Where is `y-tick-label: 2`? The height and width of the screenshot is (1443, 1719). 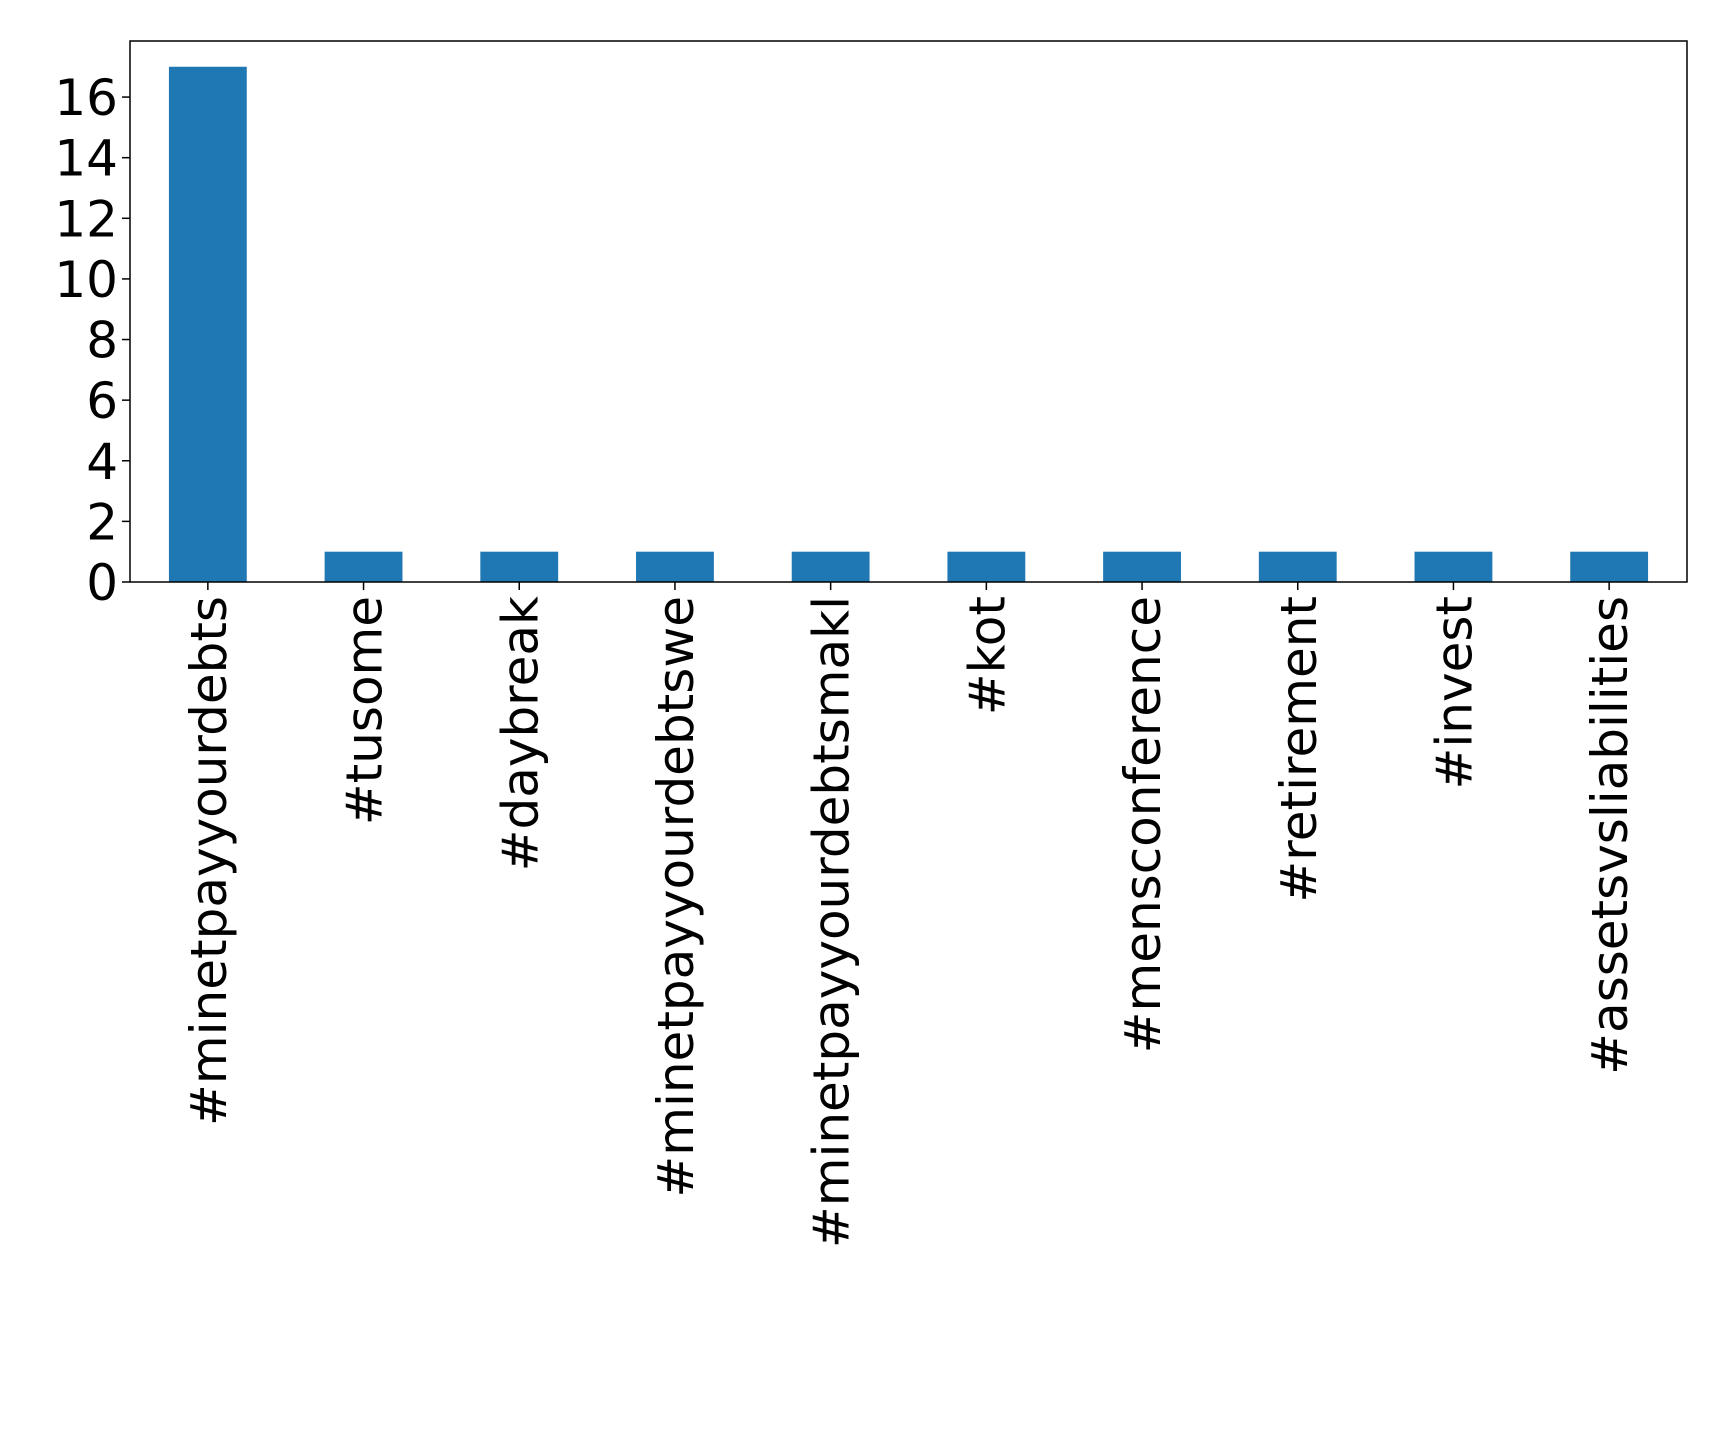 y-tick-label: 2 is located at coordinates (102, 522).